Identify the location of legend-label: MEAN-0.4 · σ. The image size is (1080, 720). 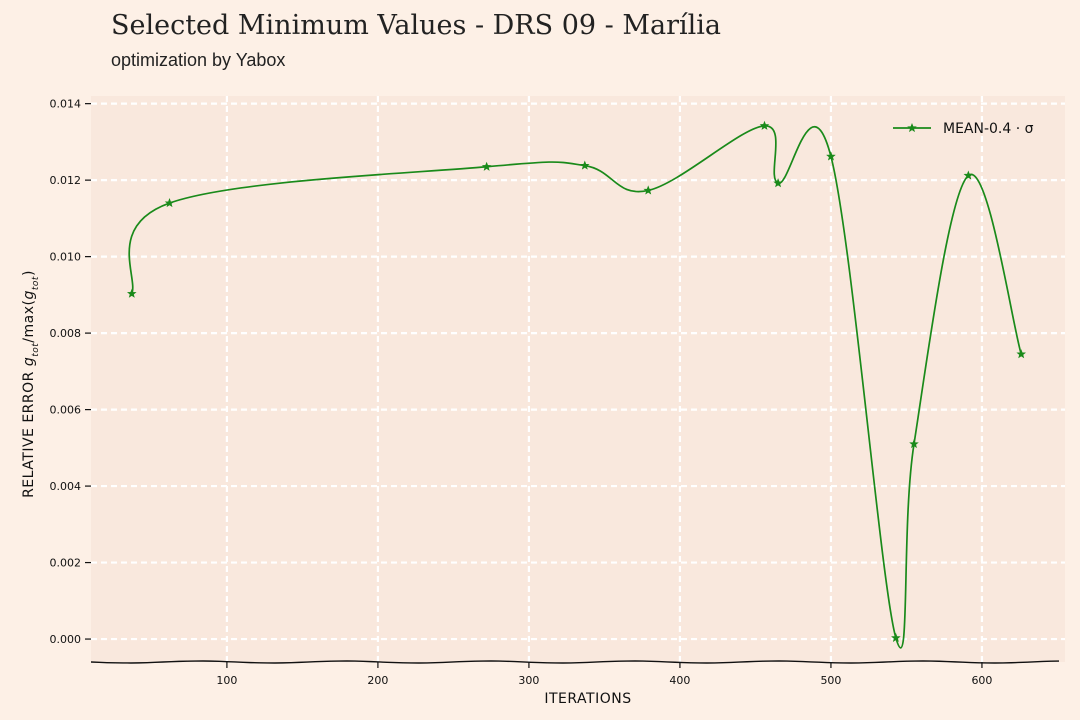
(988, 129).